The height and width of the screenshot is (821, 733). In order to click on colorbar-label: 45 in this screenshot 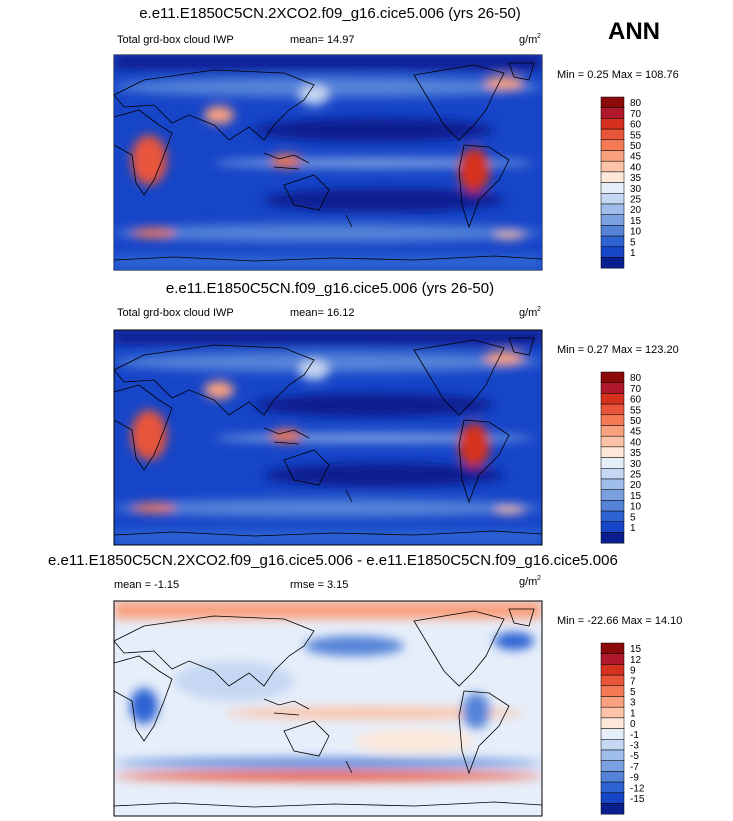, I will do `click(636, 157)`.